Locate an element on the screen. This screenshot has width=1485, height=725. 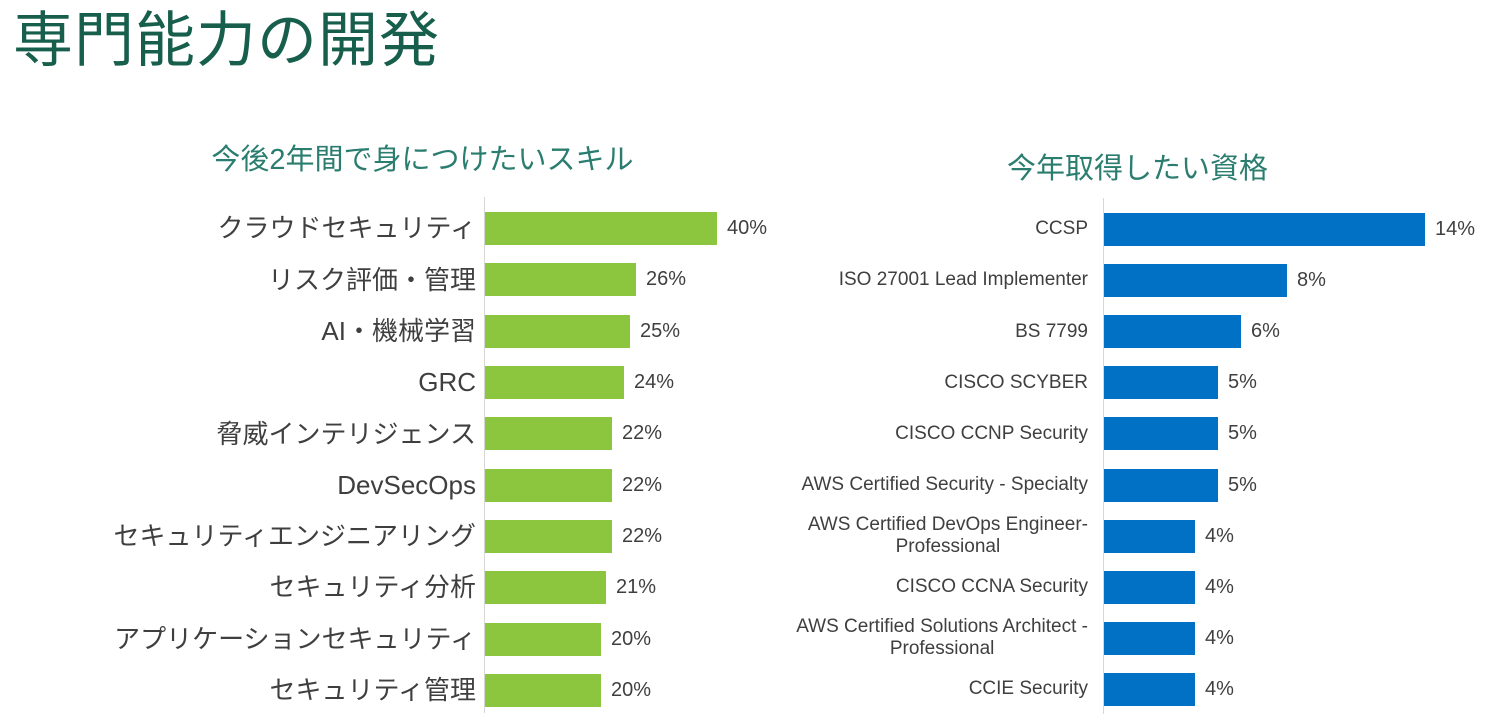
category-label: リスク評価・管理 is located at coordinates (371, 279).